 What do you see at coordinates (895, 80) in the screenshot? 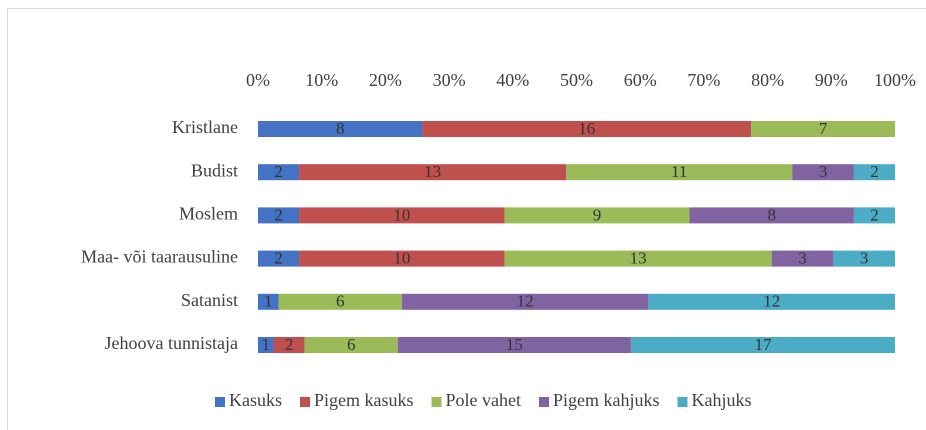
I see `x-tick-label: 100%` at bounding box center [895, 80].